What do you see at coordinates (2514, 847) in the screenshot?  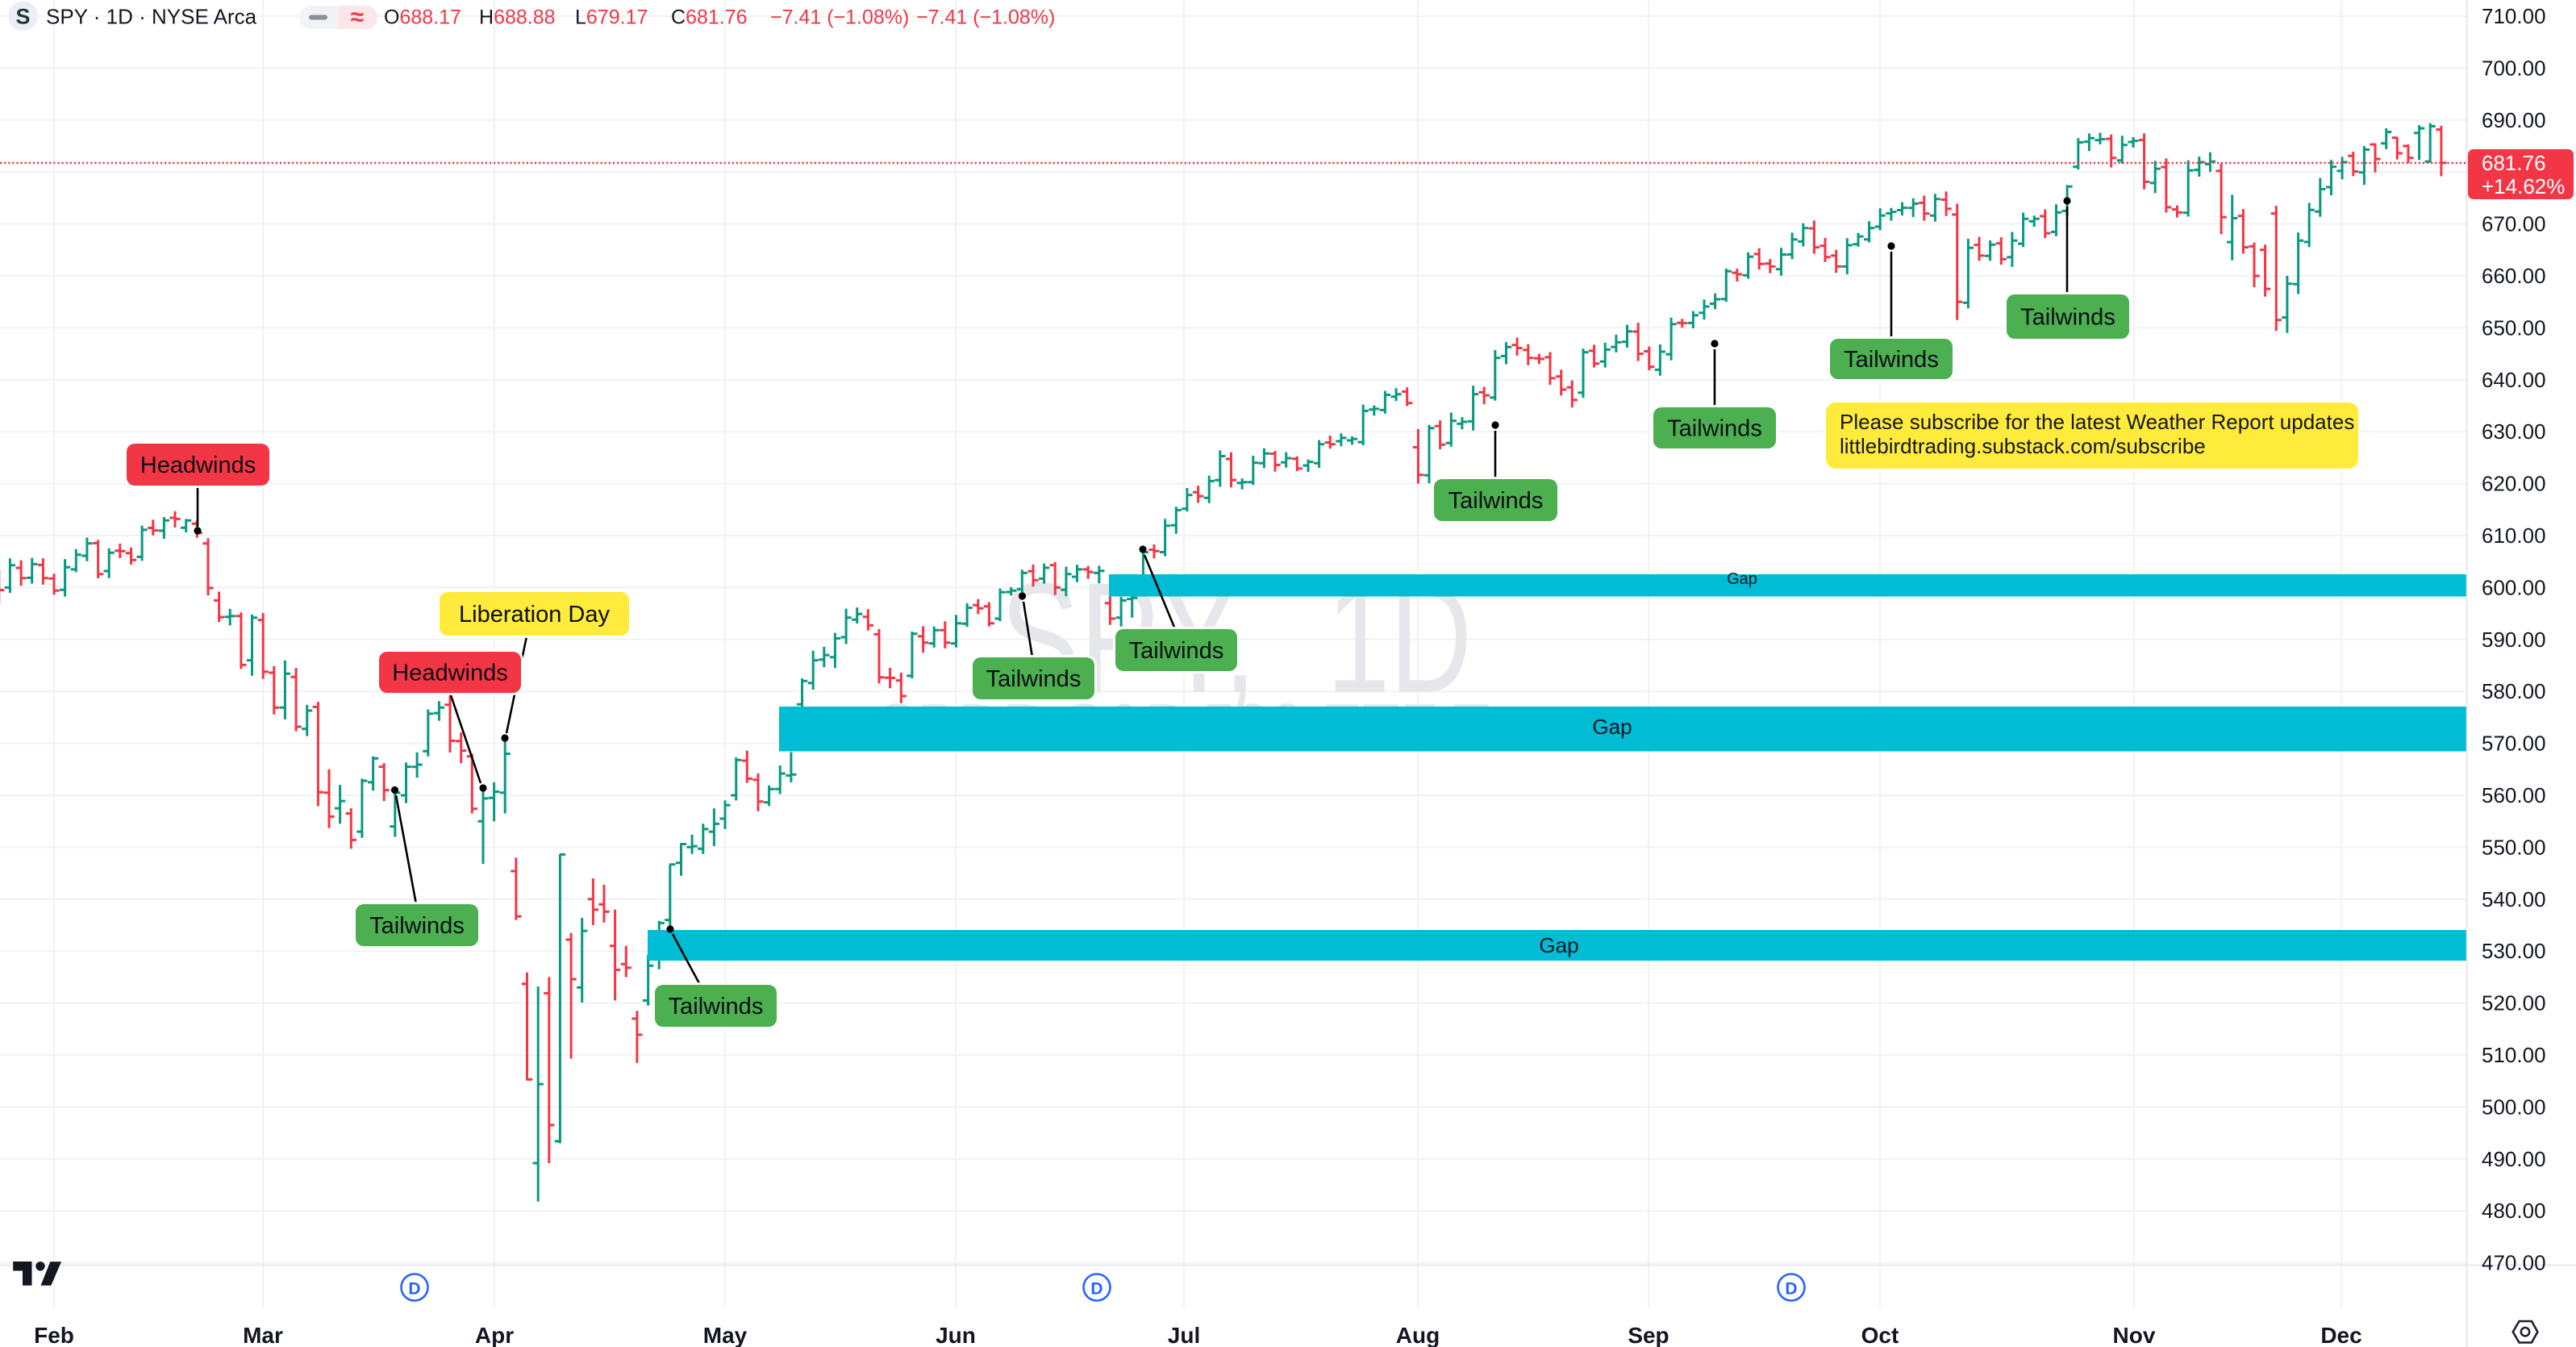 I see `svg-text: 550.00` at bounding box center [2514, 847].